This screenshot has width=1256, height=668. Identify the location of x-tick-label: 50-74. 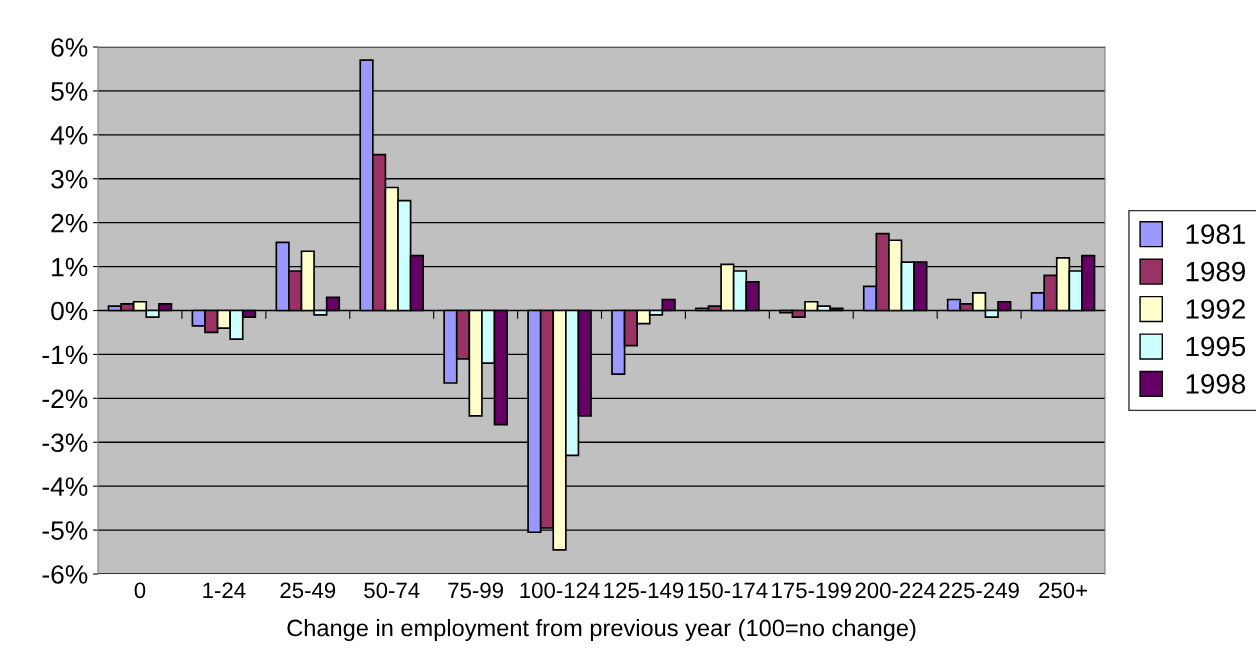
(392, 590).